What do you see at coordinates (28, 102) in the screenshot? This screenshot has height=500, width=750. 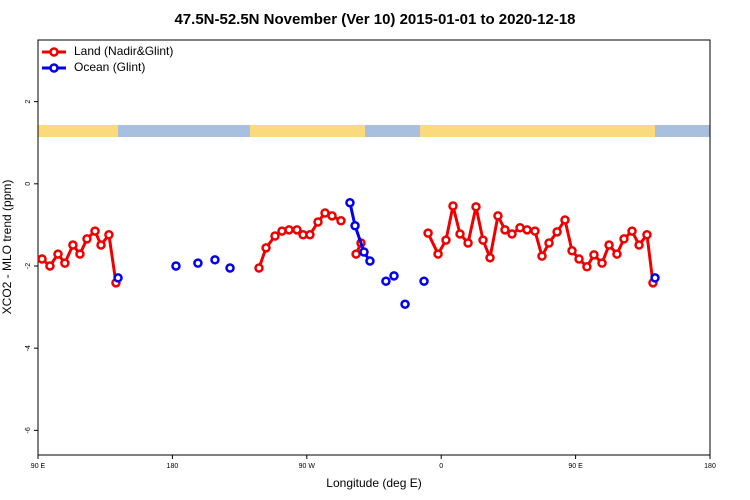 I see `y-tick-label: 2` at bounding box center [28, 102].